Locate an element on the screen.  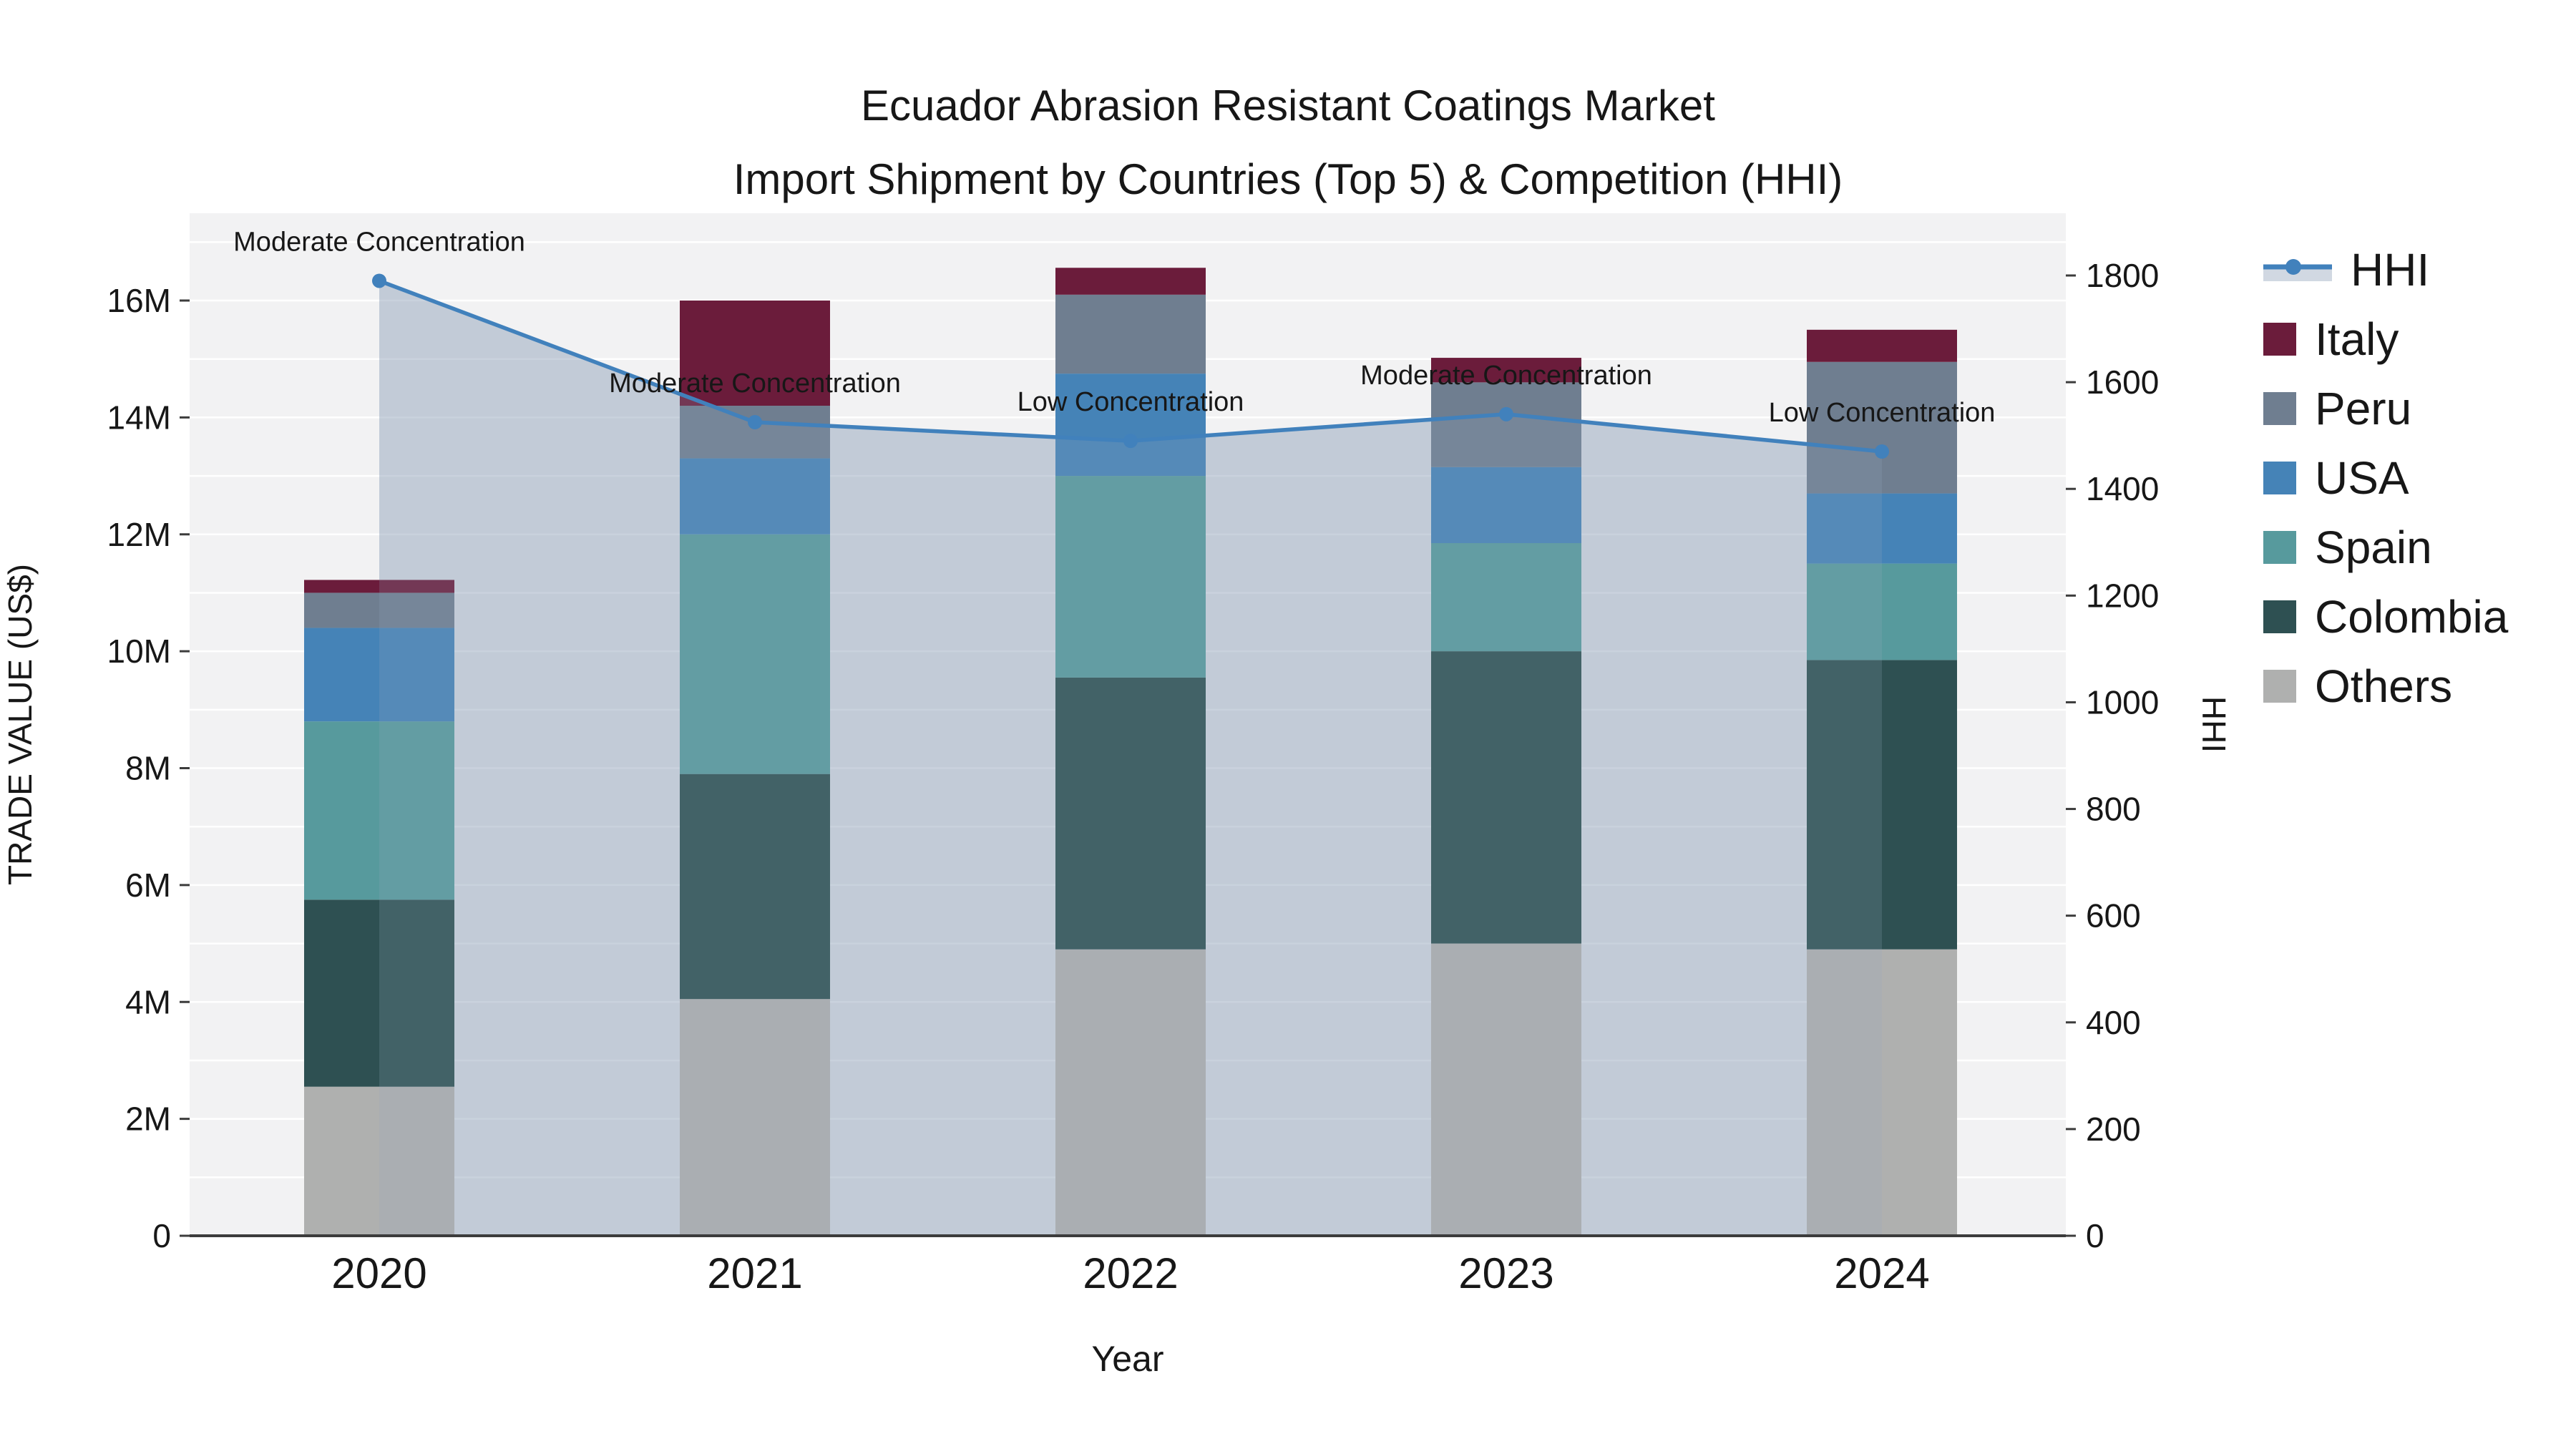
y-right-tick-label: 1000 is located at coordinates (2122, 702).